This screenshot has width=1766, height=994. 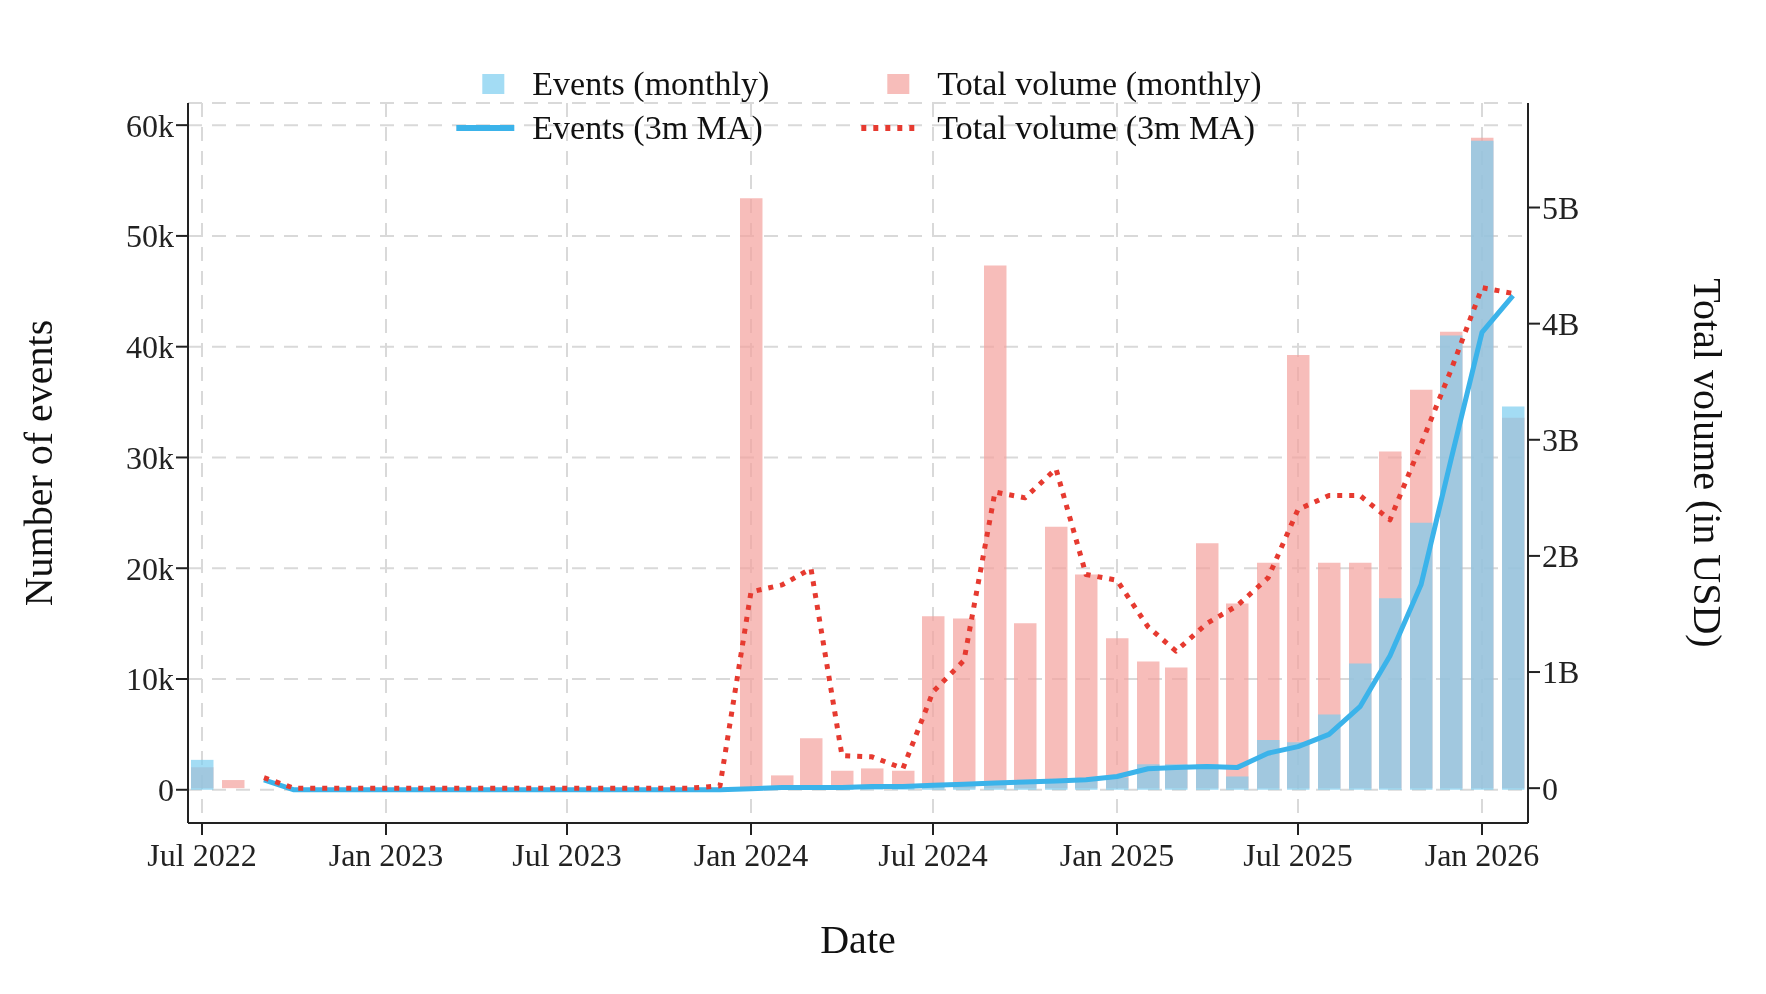 I want to click on y2-tick-label: 4B, so click(x=1561, y=324).